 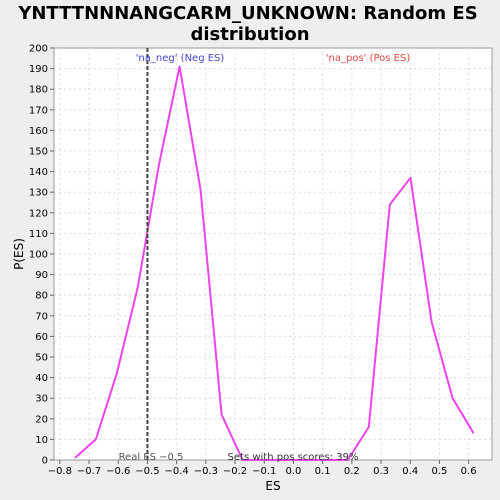 What do you see at coordinates (41, 419) in the screenshot?
I see `y-tick-label: 20` at bounding box center [41, 419].